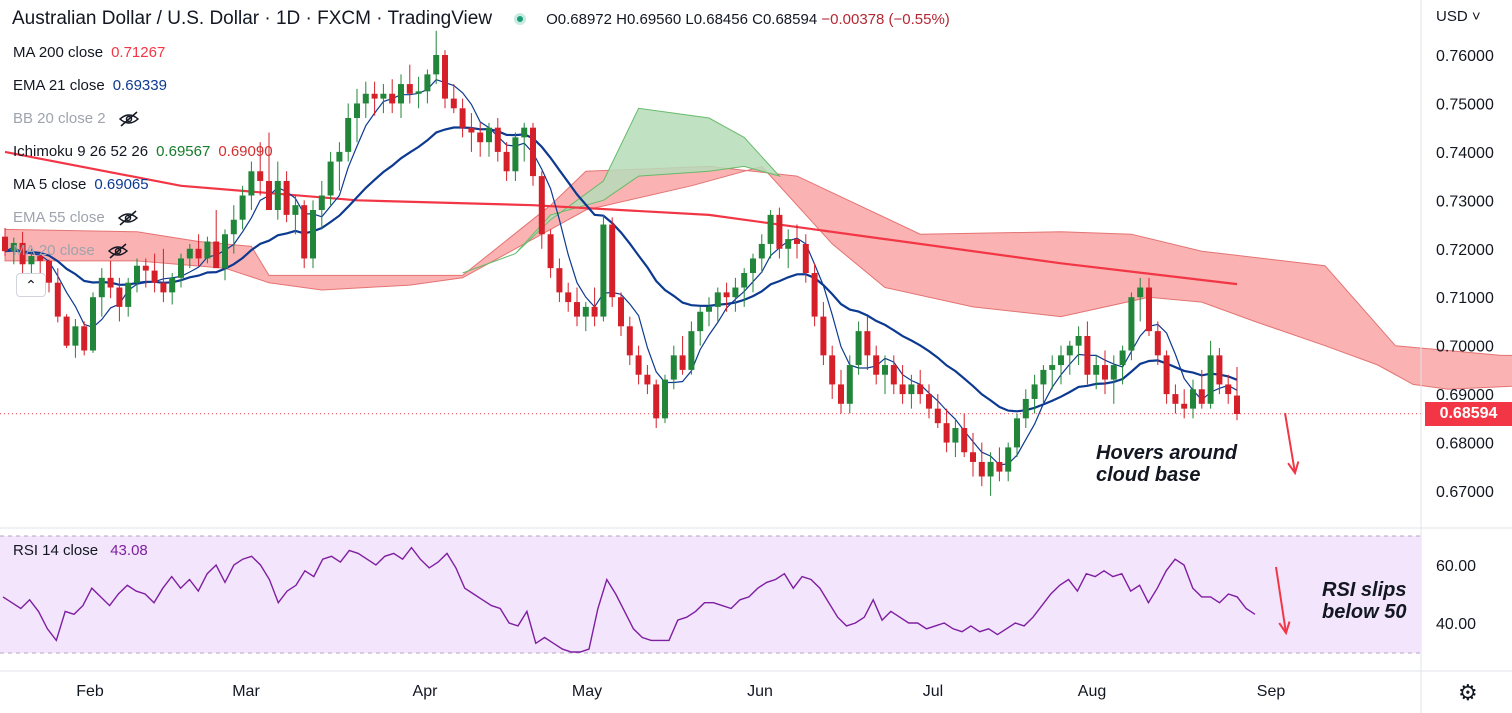  I want to click on legend-ma5: MA 5 close 0.69065, so click(81, 184).